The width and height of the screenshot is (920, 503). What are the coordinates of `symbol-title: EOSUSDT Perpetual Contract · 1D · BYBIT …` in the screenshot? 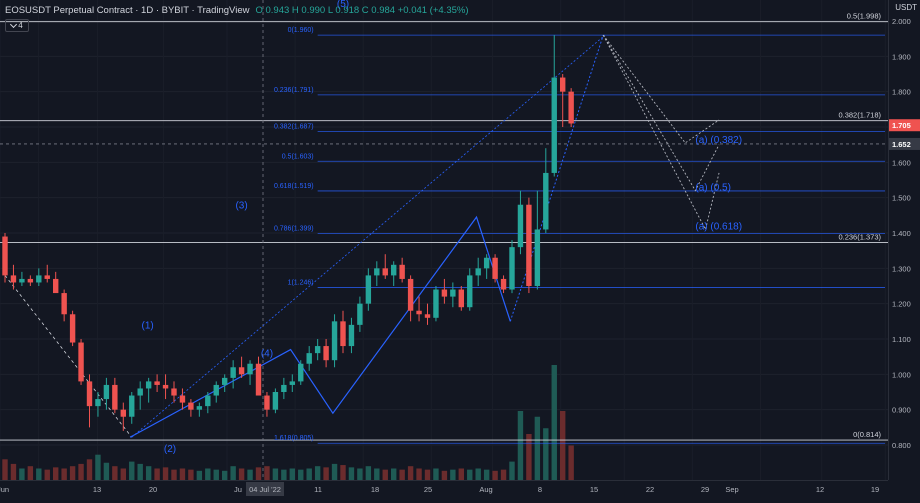 It's located at (127, 10).